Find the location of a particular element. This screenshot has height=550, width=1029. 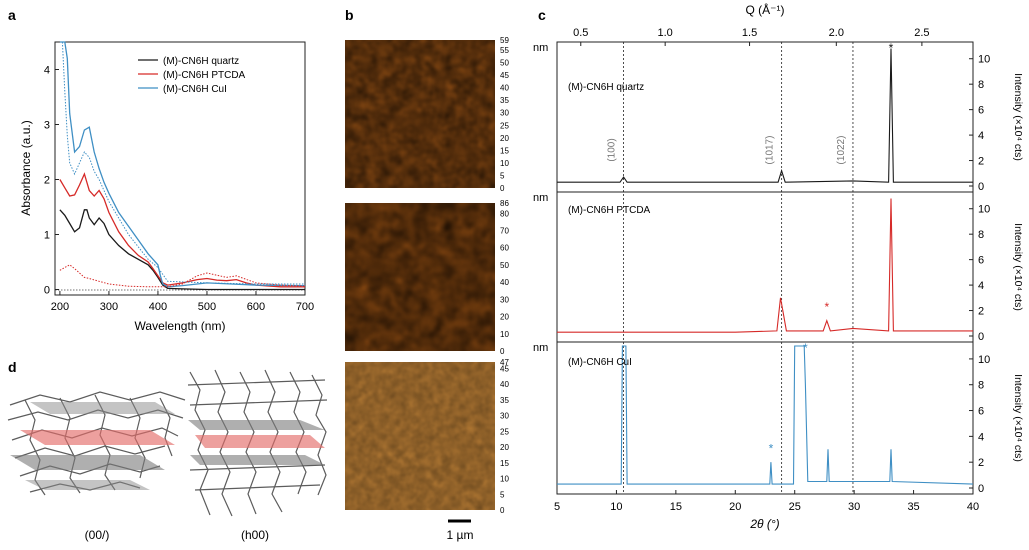

xrd-x-tick-label: 25 is located at coordinates (795, 507).